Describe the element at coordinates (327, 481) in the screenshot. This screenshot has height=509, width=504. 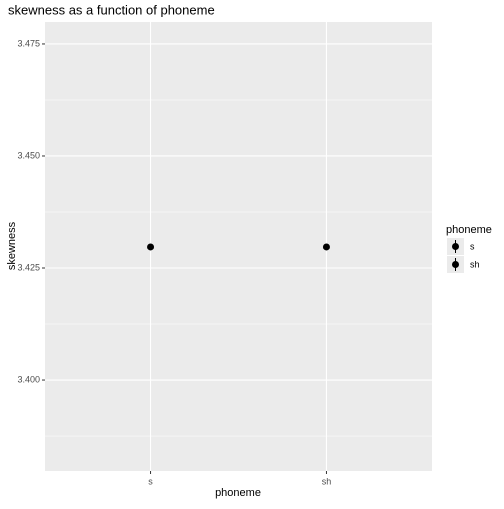
I see `x-tick-label: sh` at that location.